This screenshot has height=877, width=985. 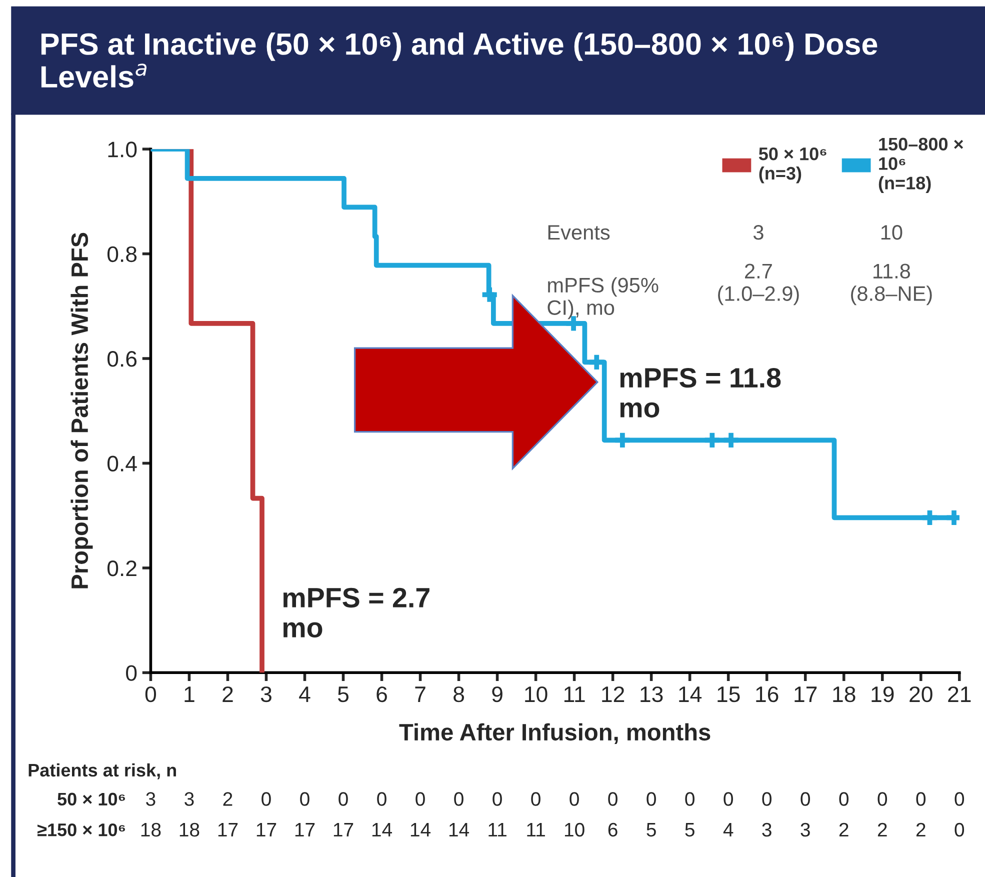 What do you see at coordinates (356, 613) in the screenshot?
I see `annotation: mPFS = 2.7 mo` at bounding box center [356, 613].